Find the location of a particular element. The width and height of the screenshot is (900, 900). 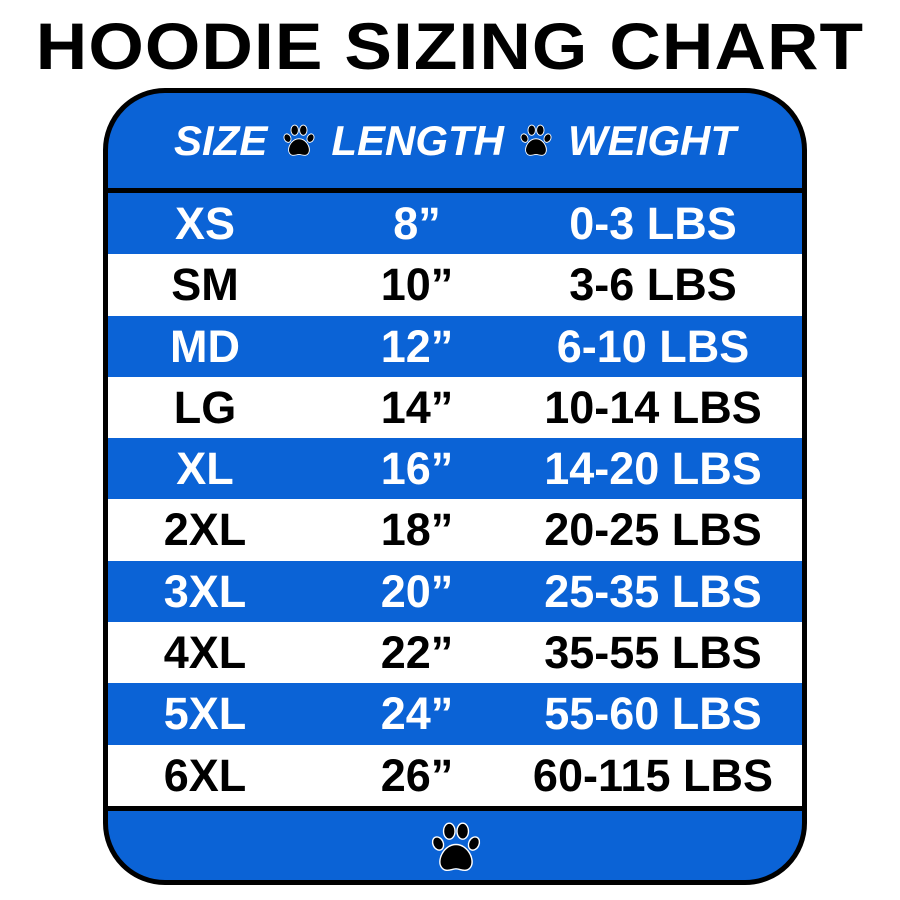

size-cell: XL is located at coordinates (205, 469).